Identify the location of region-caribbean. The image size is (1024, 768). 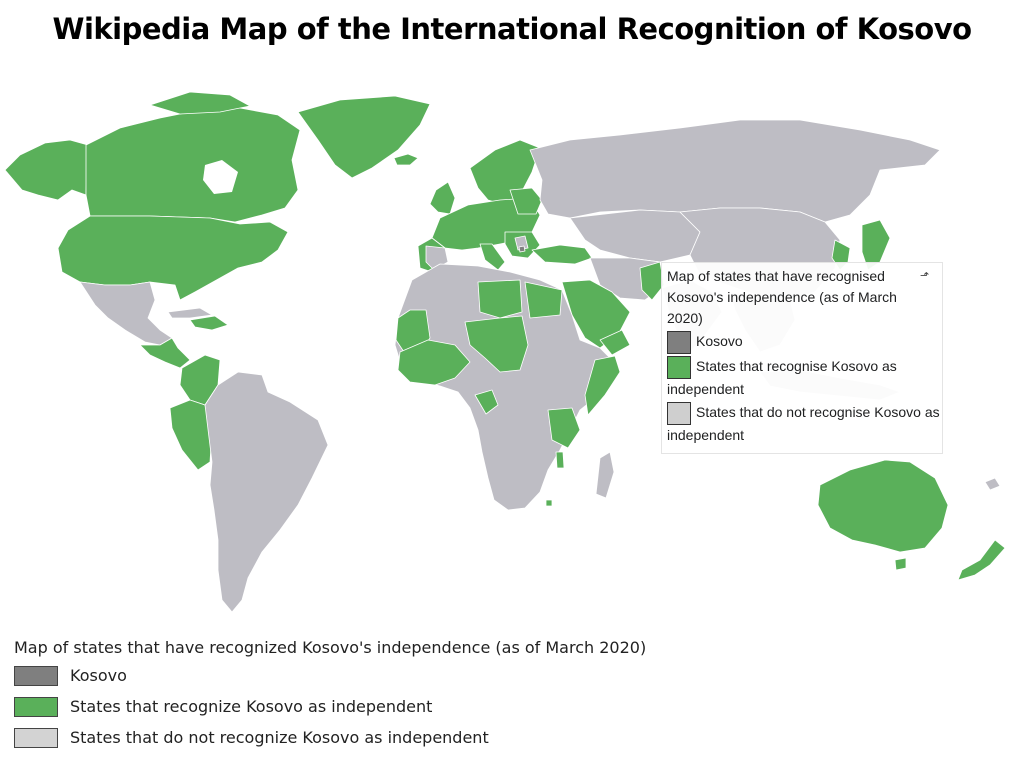
(209, 323).